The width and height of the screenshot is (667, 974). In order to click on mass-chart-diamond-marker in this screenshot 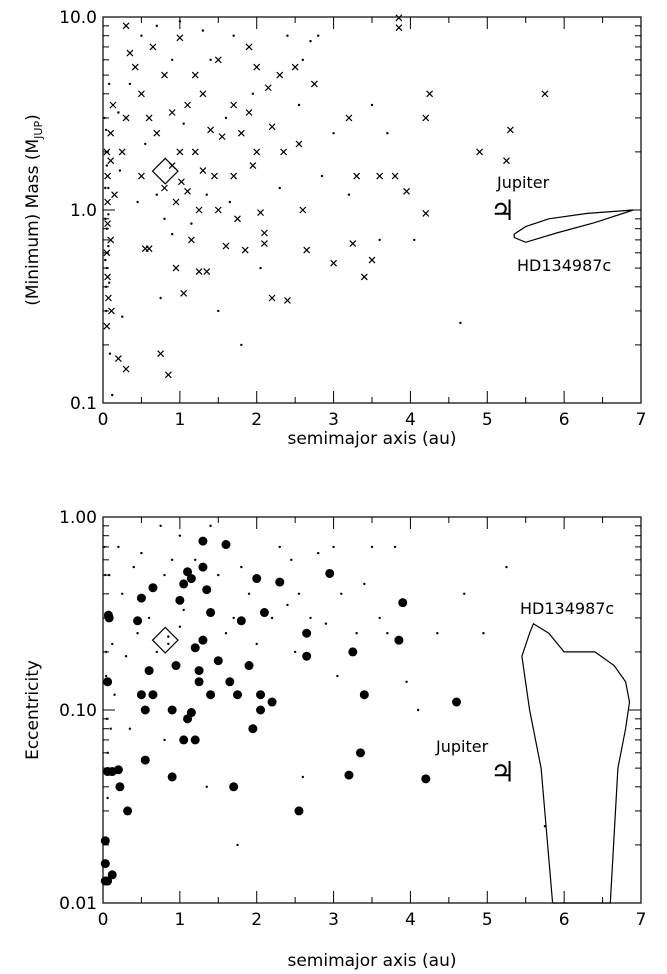, I will do `click(165, 171)`.